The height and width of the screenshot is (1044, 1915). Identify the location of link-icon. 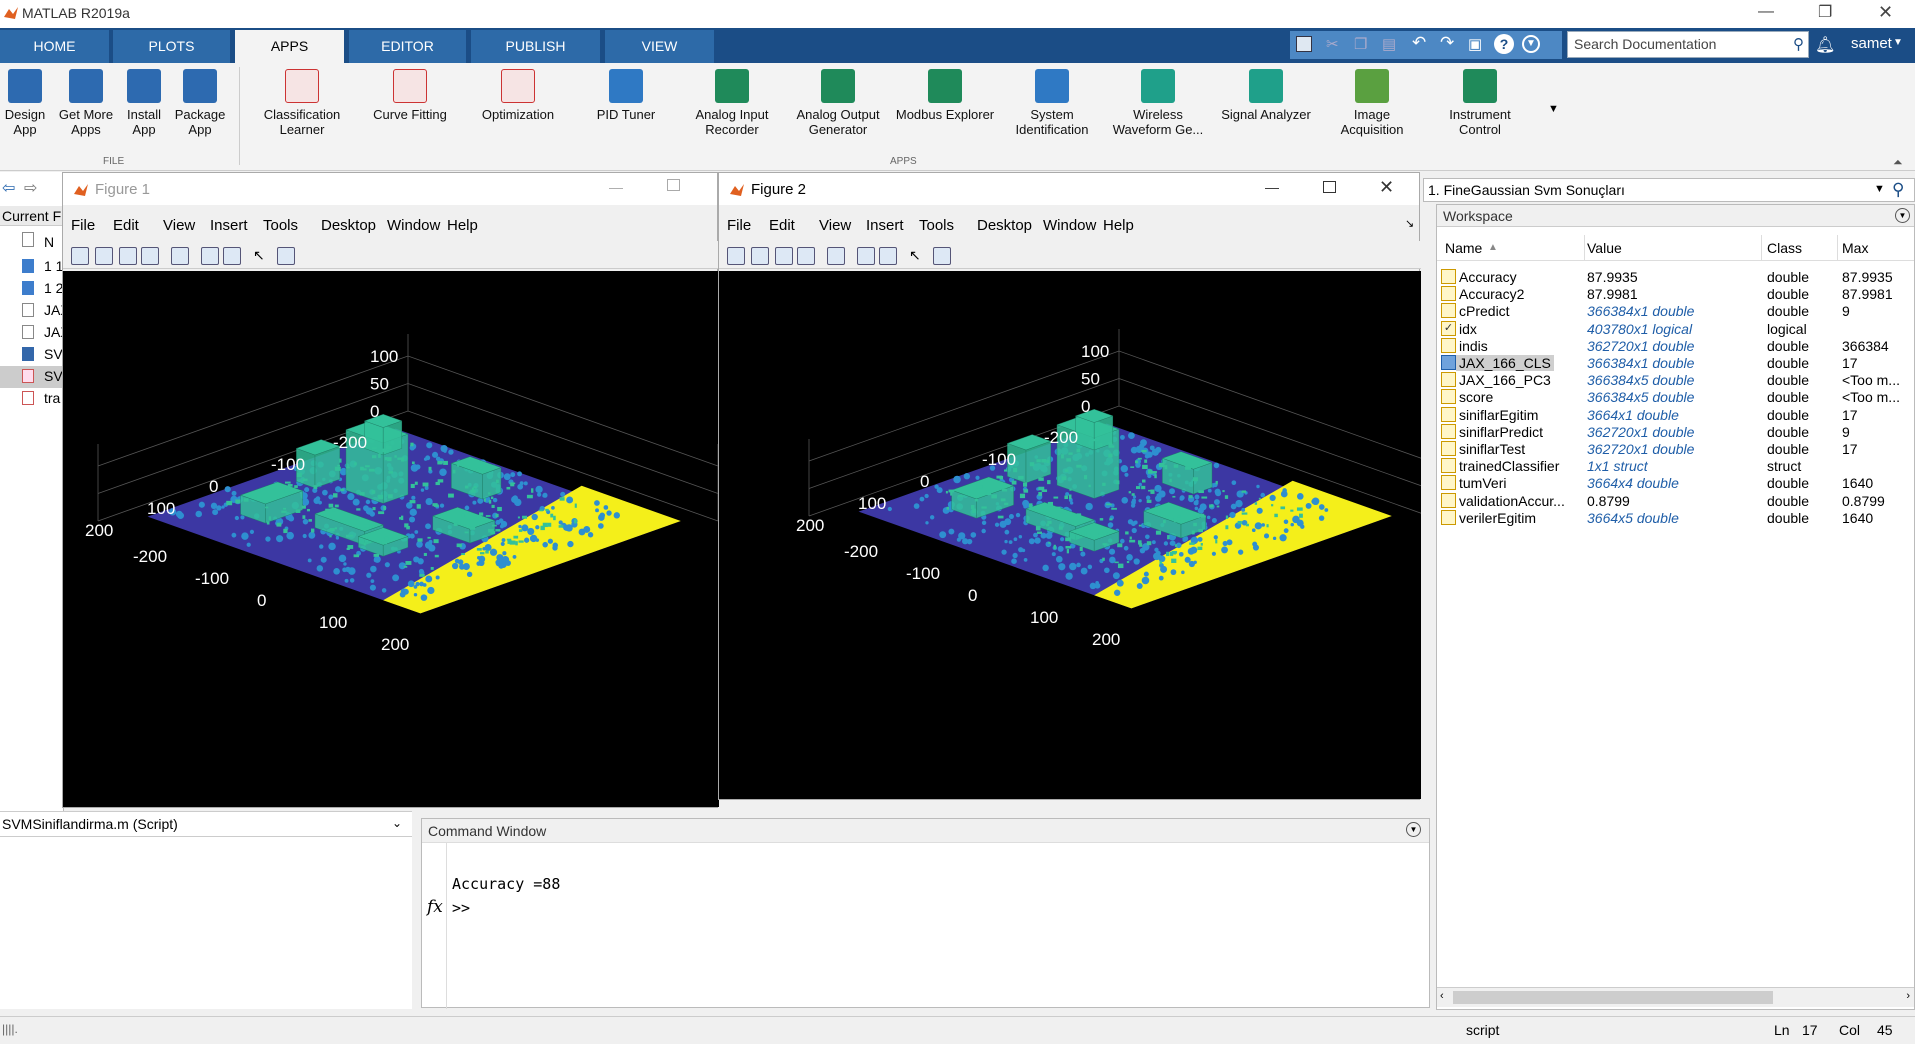
(180, 256).